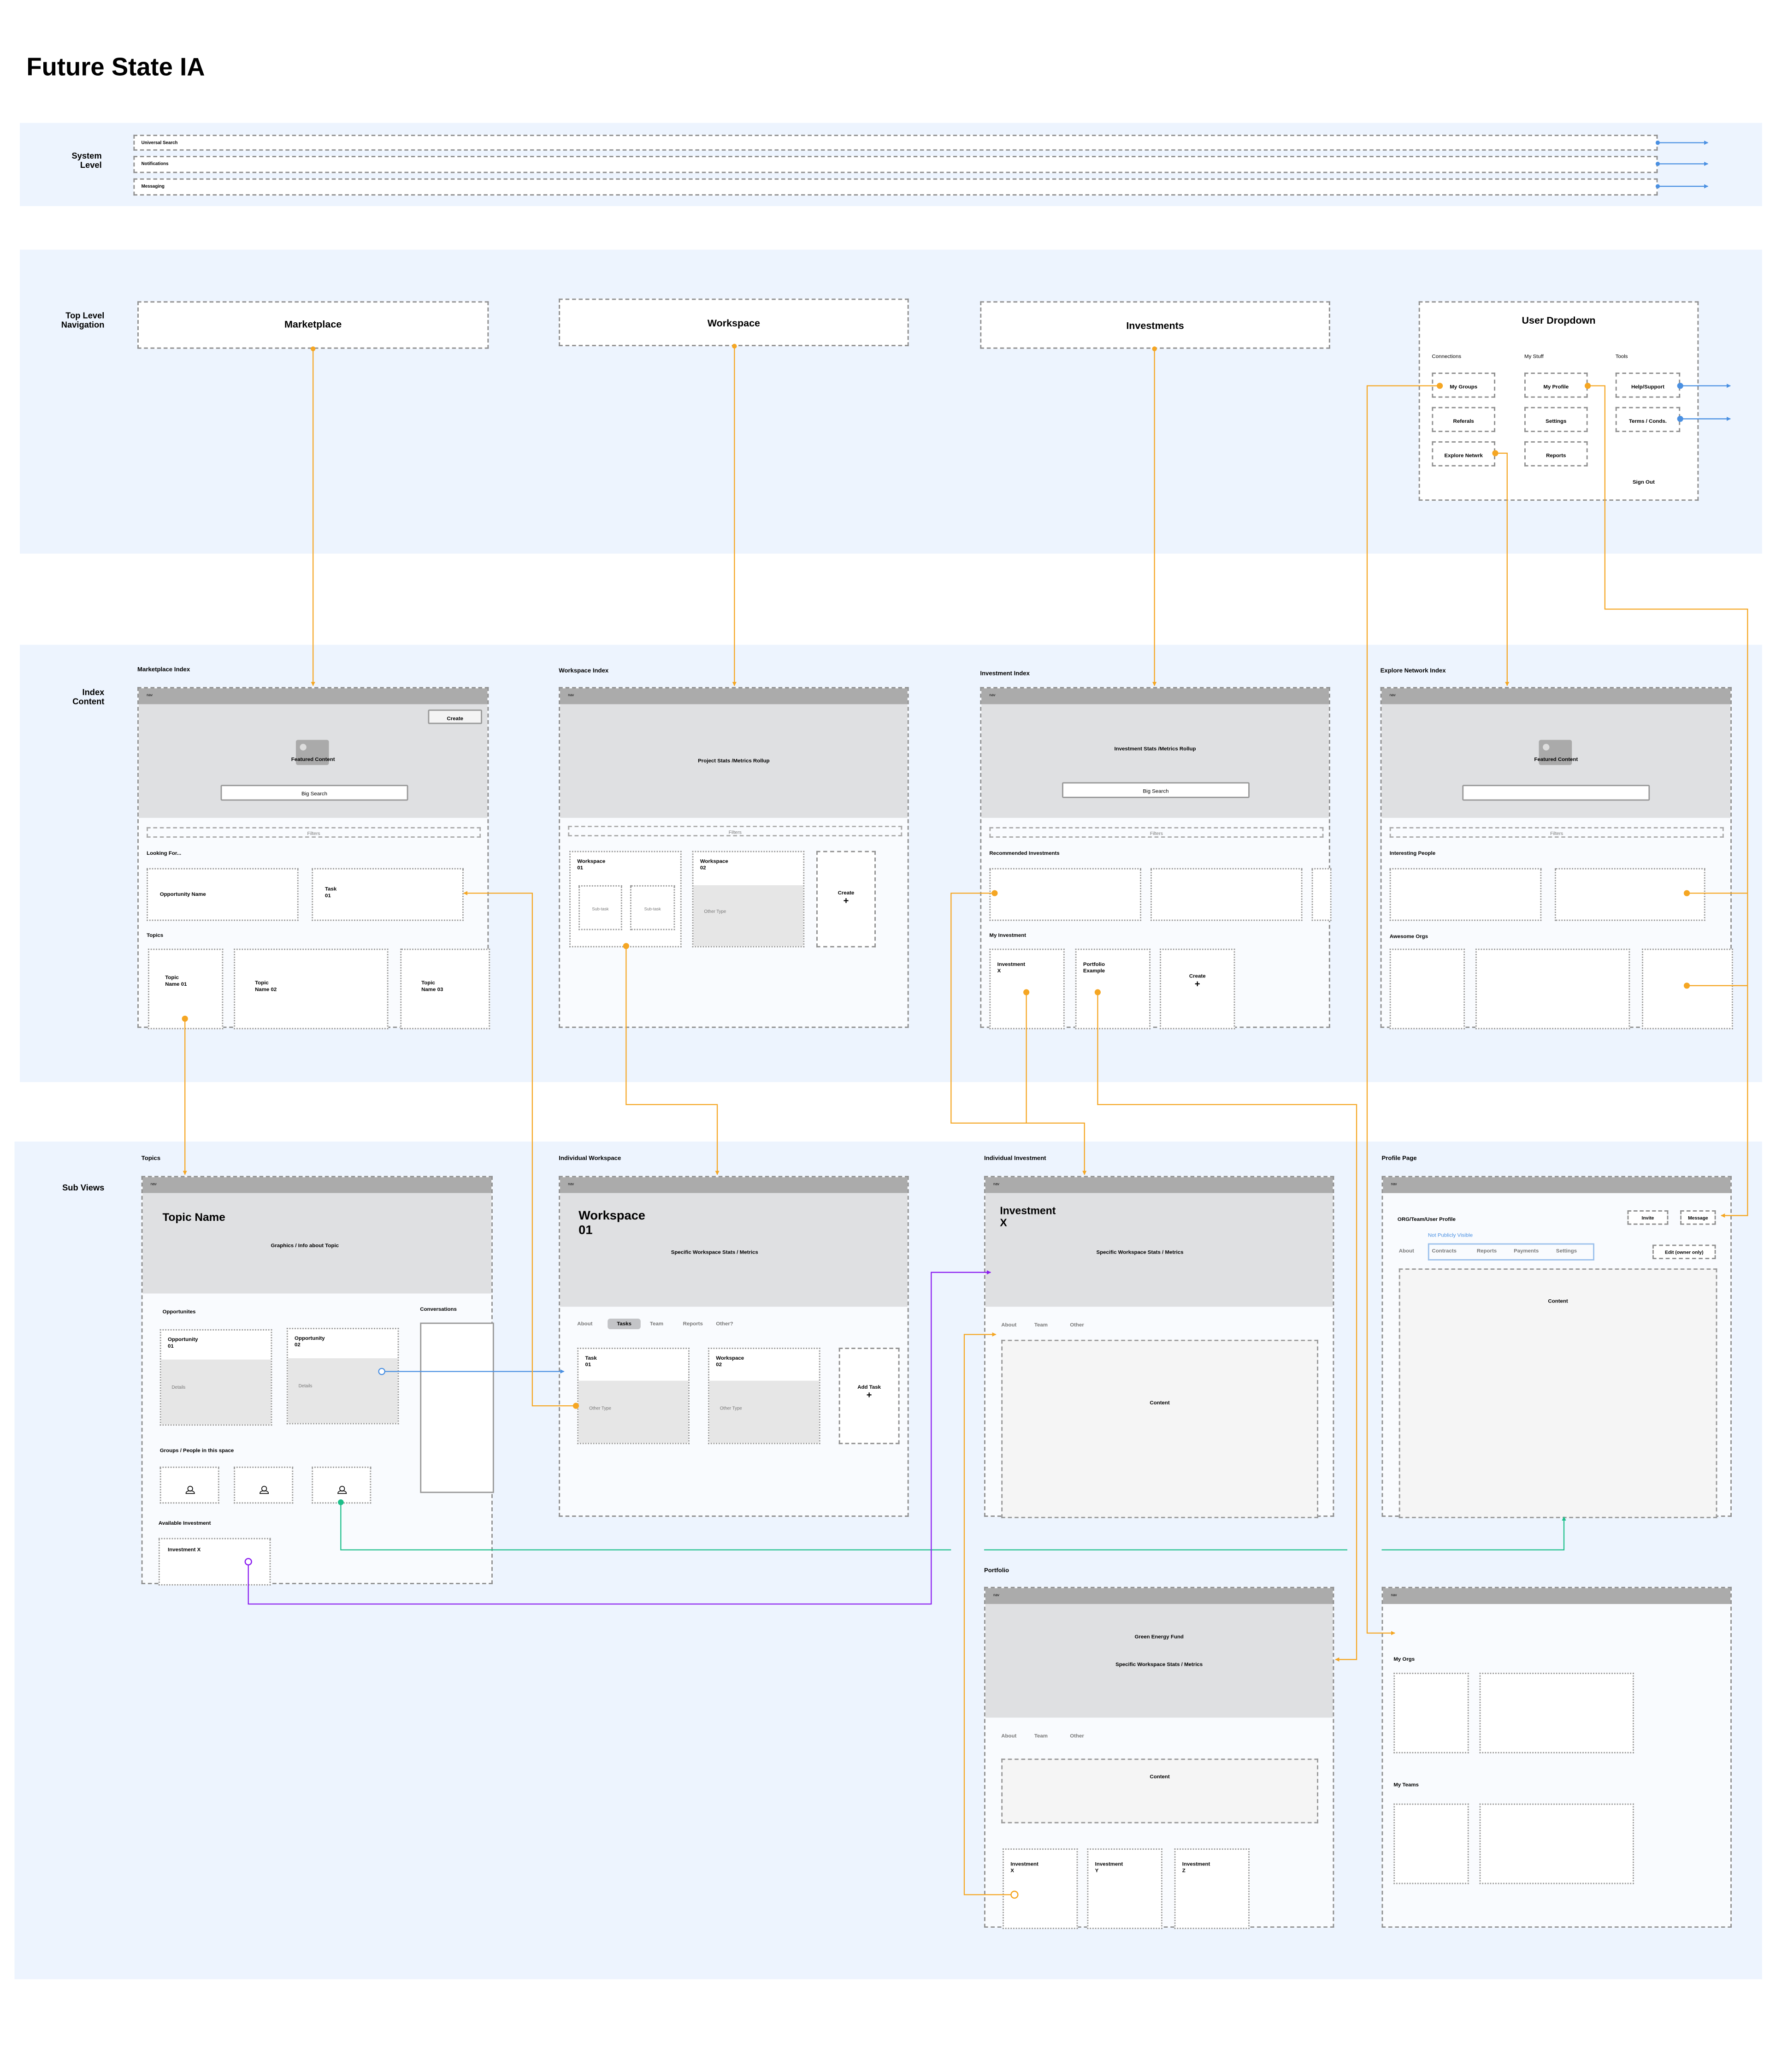  I want to click on messaging-row: Messaging, so click(895, 187).